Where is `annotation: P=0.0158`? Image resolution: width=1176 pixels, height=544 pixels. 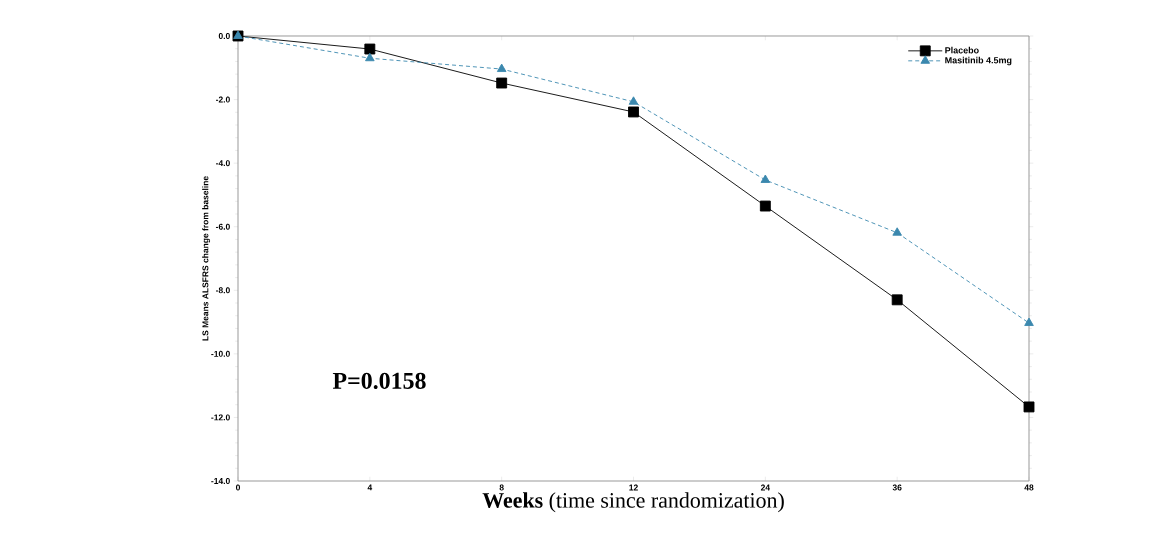
annotation: P=0.0158 is located at coordinates (379, 380).